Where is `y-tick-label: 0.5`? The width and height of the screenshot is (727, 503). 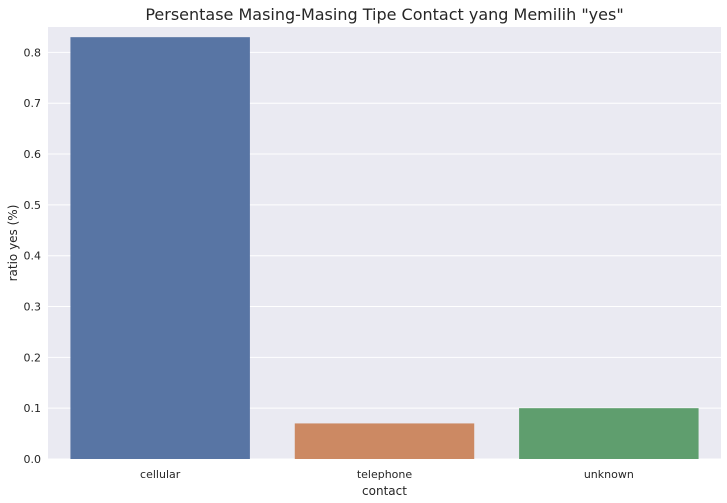
y-tick-label: 0.5 is located at coordinates (33, 205).